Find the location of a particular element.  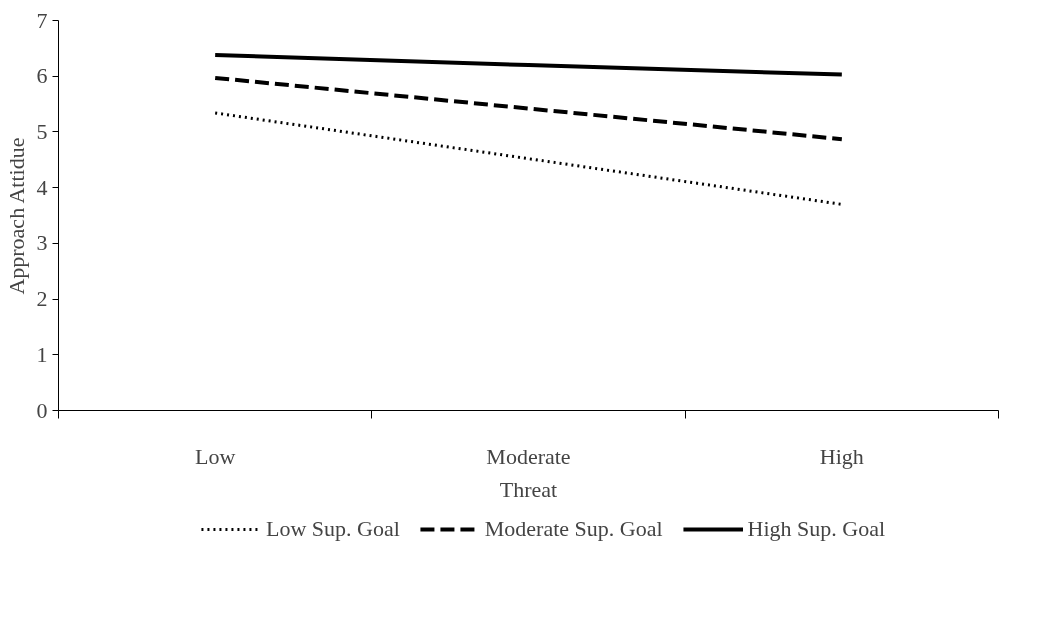

y-tick-label: 2 is located at coordinates (42, 299).